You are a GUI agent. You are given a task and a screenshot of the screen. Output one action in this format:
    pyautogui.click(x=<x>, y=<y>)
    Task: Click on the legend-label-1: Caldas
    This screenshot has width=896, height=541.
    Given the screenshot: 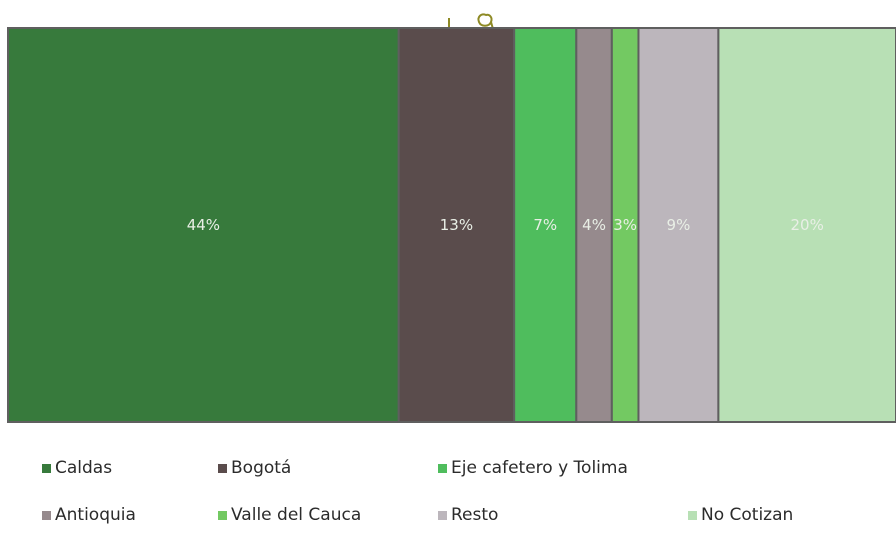 What is the action you would take?
    pyautogui.click(x=84, y=468)
    